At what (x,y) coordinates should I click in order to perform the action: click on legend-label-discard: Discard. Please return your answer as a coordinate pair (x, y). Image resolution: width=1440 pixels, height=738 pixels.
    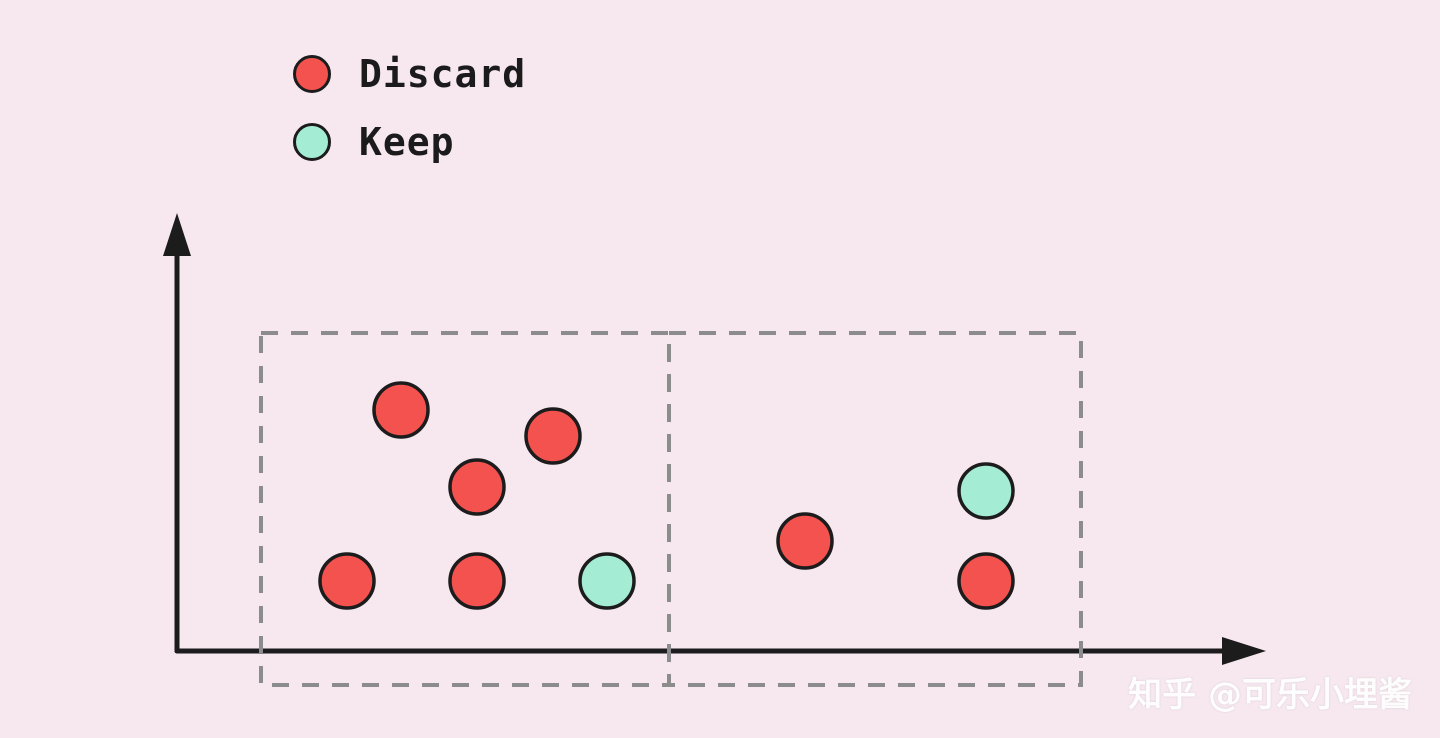
    Looking at the image, I should click on (443, 74).